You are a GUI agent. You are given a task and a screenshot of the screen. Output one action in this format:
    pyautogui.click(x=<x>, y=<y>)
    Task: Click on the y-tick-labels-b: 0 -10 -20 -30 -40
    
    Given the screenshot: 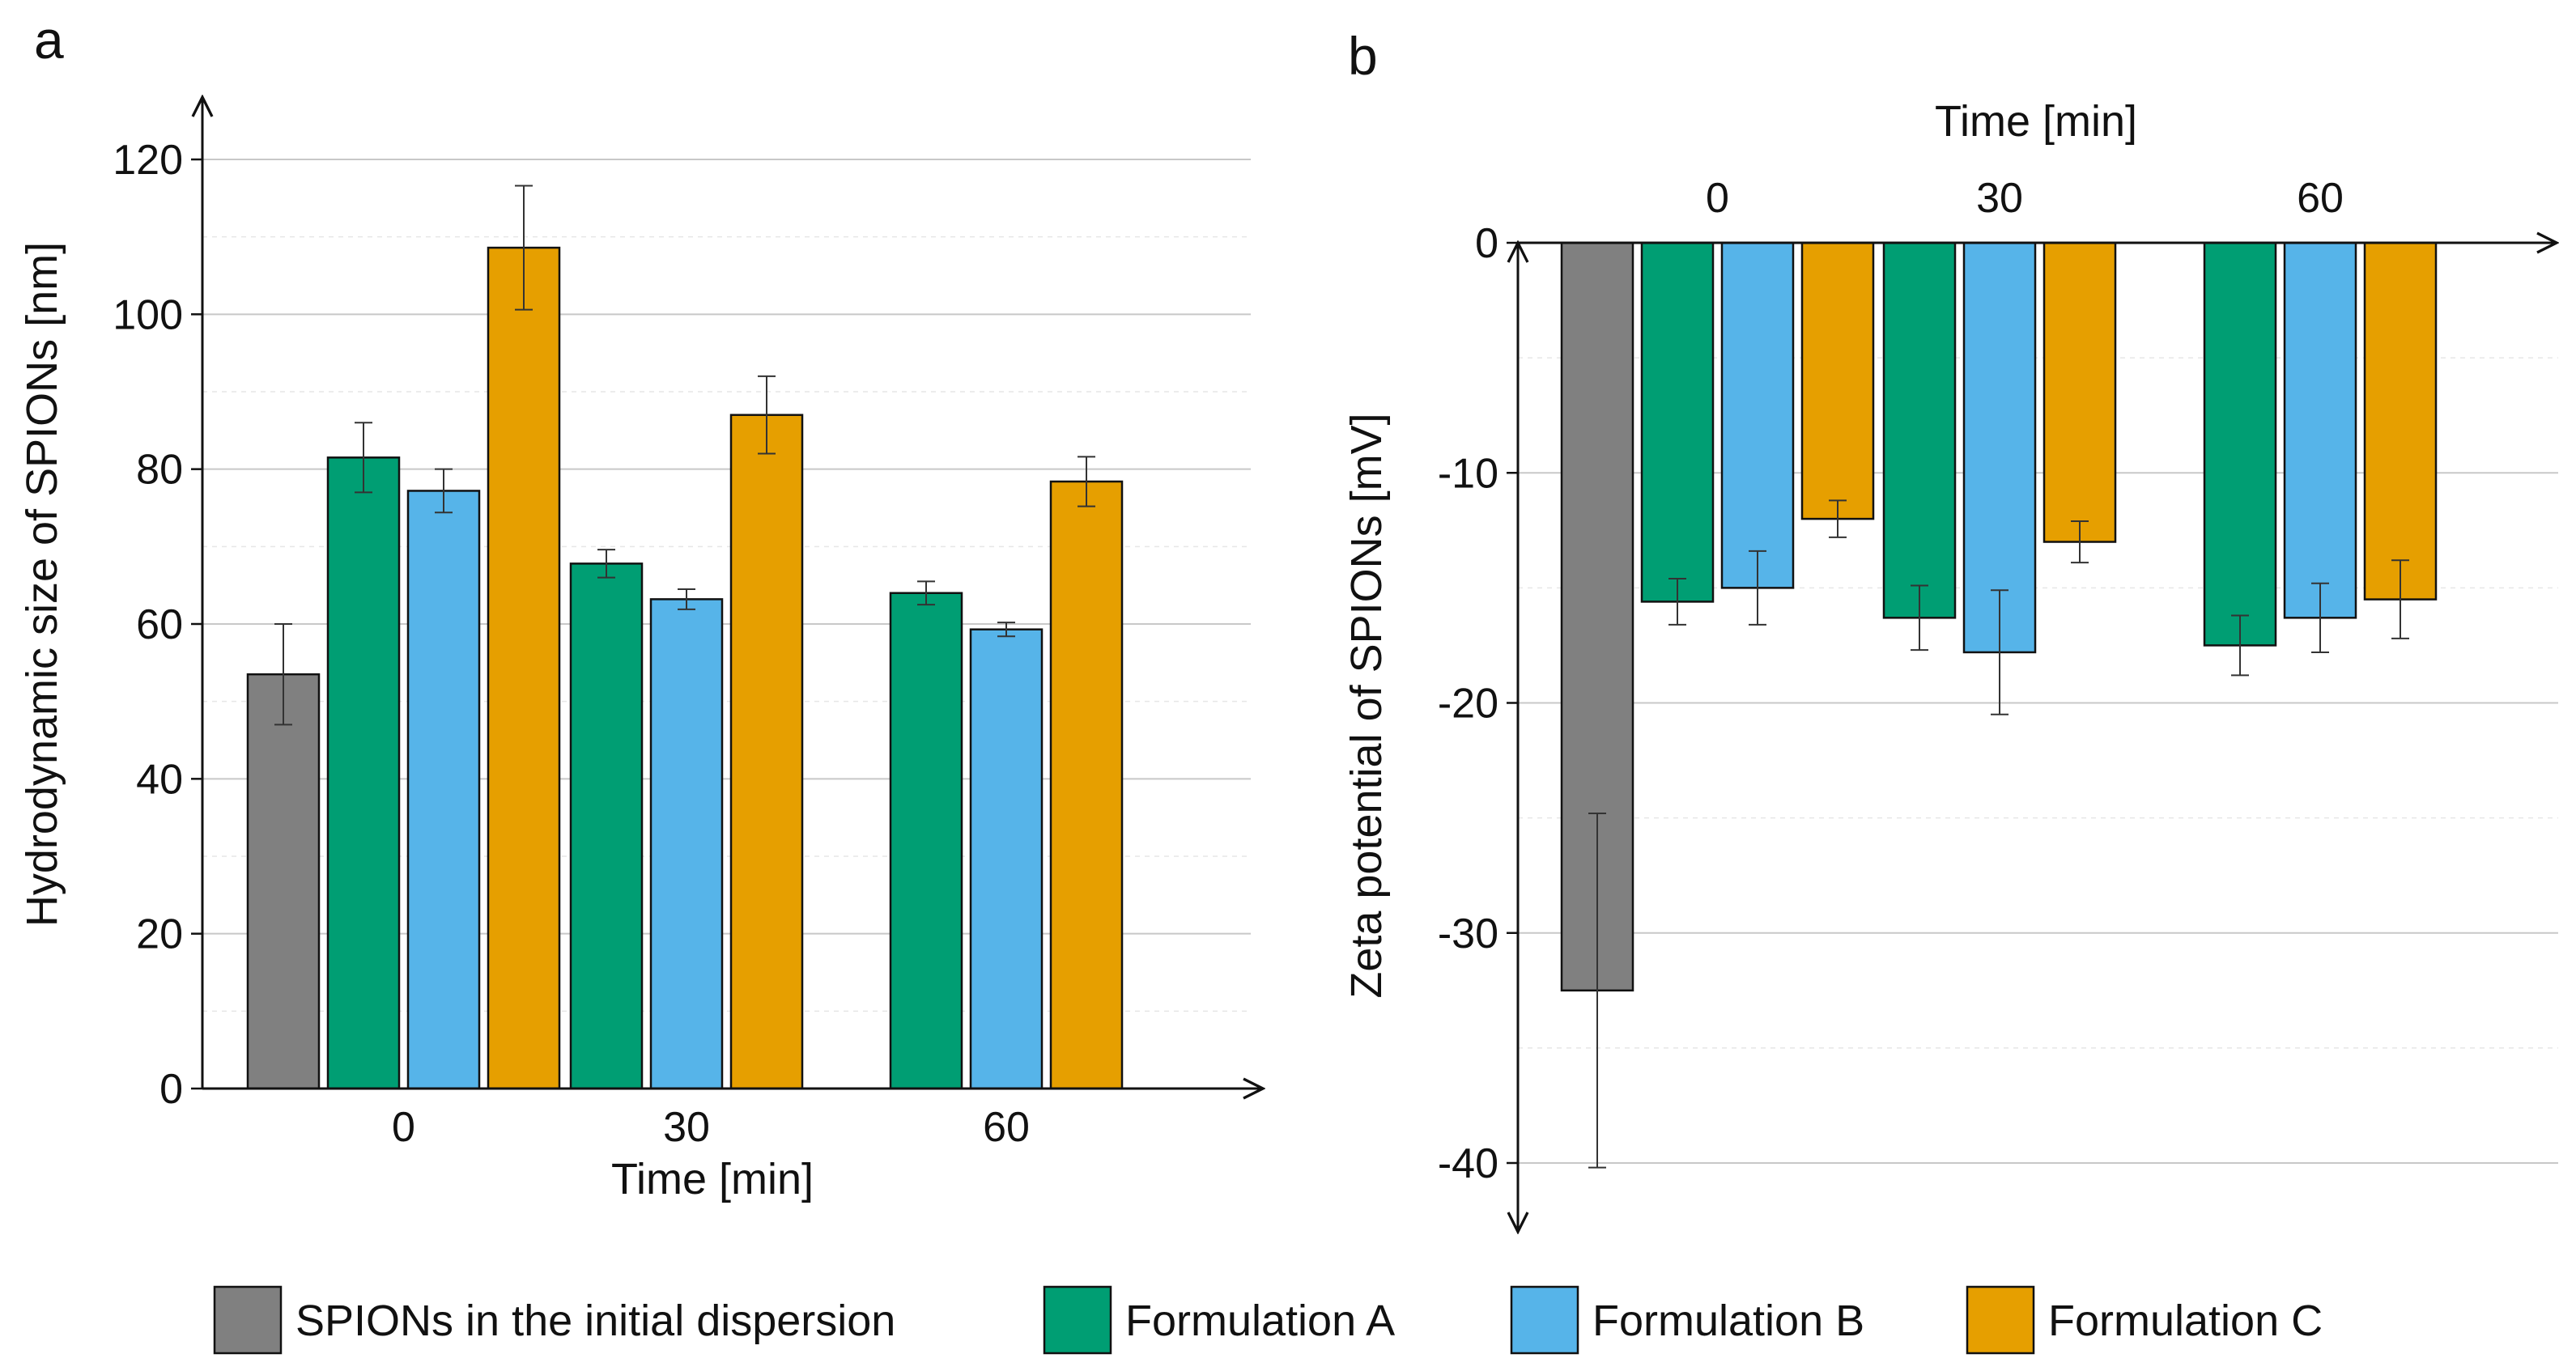 What is the action you would take?
    pyautogui.click(x=1468, y=703)
    